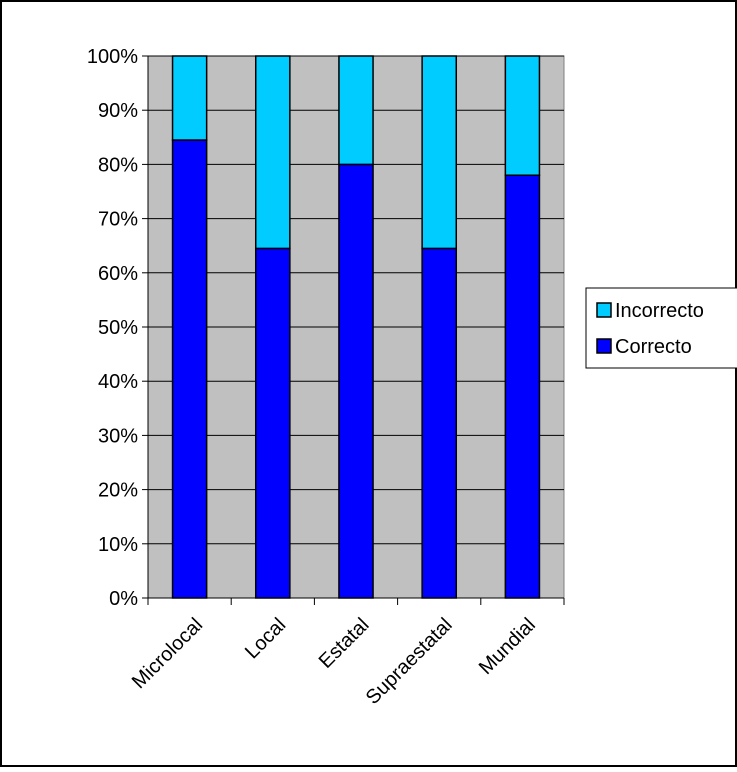 This screenshot has width=737, height=772. I want to click on legend-swatch-incorrecto, so click(604, 310).